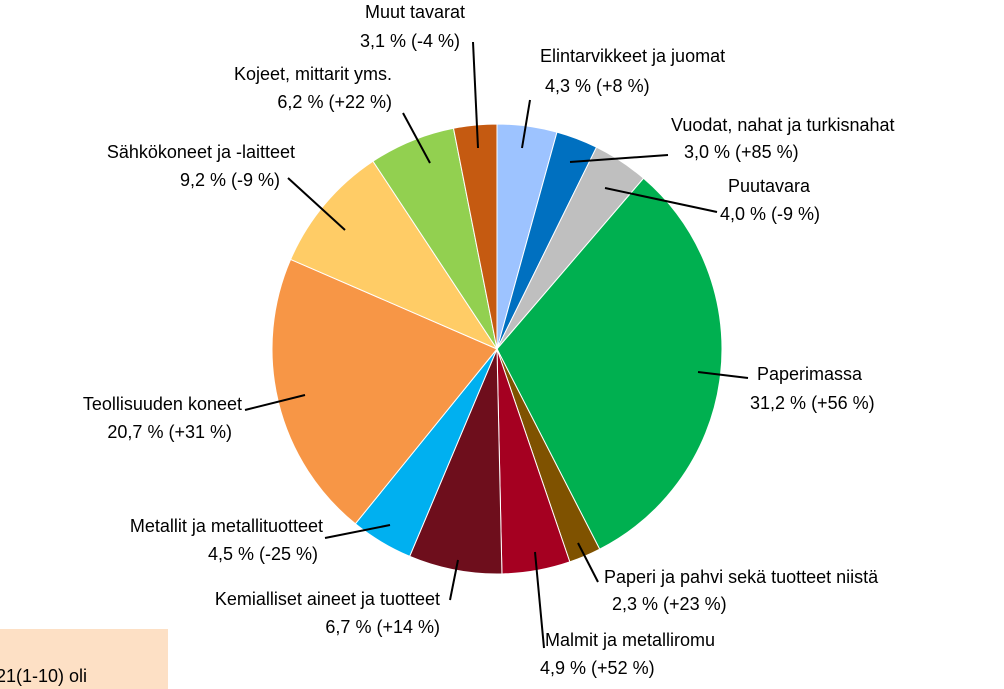  What do you see at coordinates (767, 152) in the screenshot?
I see `change-label: (+85 %)` at bounding box center [767, 152].